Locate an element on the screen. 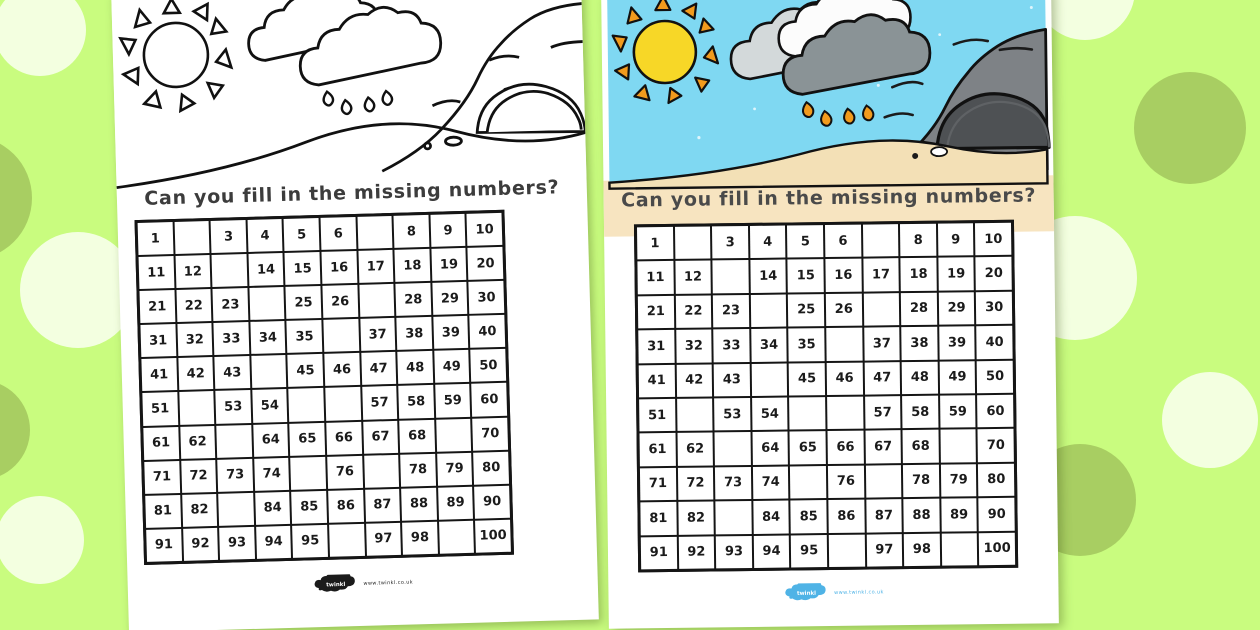  grid-cell-72: 72 is located at coordinates (695, 484).